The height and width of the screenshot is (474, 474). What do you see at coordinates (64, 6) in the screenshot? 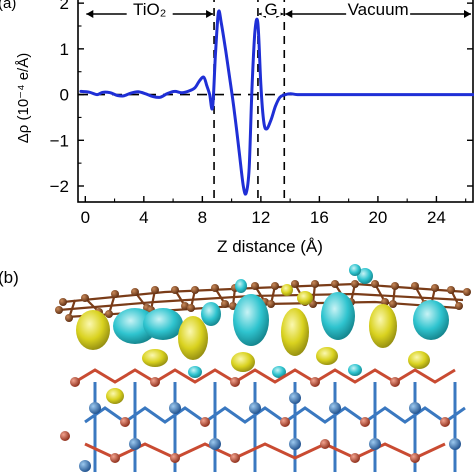
I see `y-tick-label: 2` at bounding box center [64, 6].